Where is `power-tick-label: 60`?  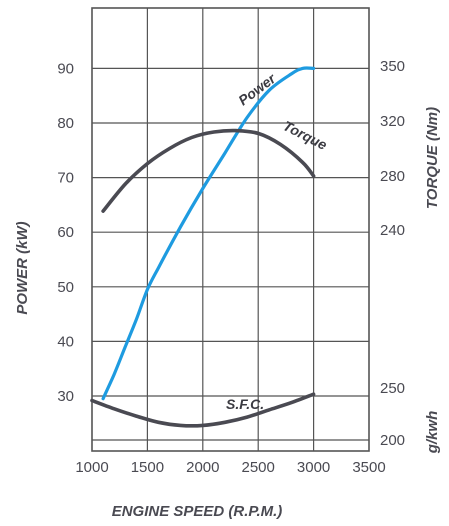
power-tick-label: 60 is located at coordinates (65, 232).